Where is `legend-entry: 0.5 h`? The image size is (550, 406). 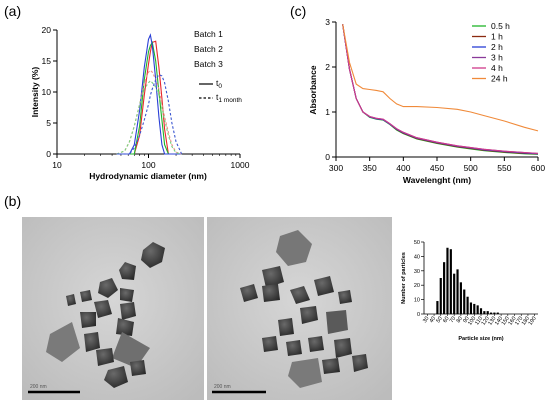
legend-entry: 0.5 h is located at coordinates (500, 26).